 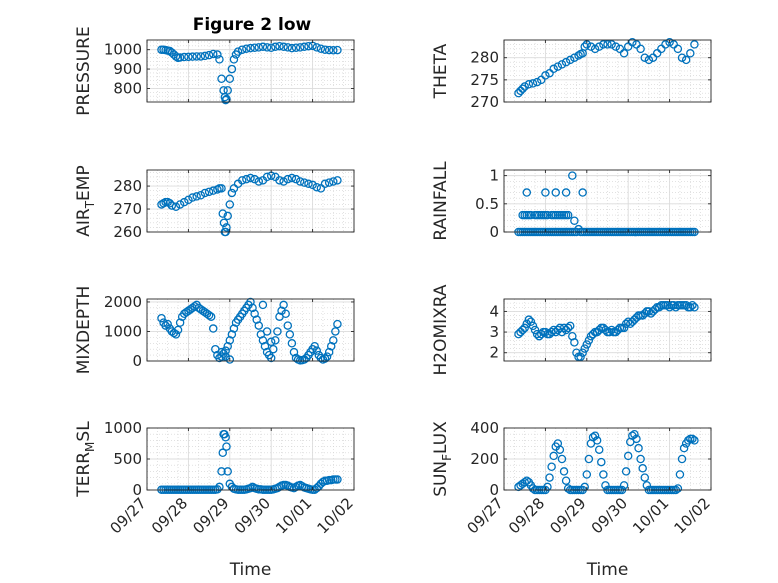 What do you see at coordinates (484, 58) in the screenshot?
I see `ytick-label: 280` at bounding box center [484, 58].